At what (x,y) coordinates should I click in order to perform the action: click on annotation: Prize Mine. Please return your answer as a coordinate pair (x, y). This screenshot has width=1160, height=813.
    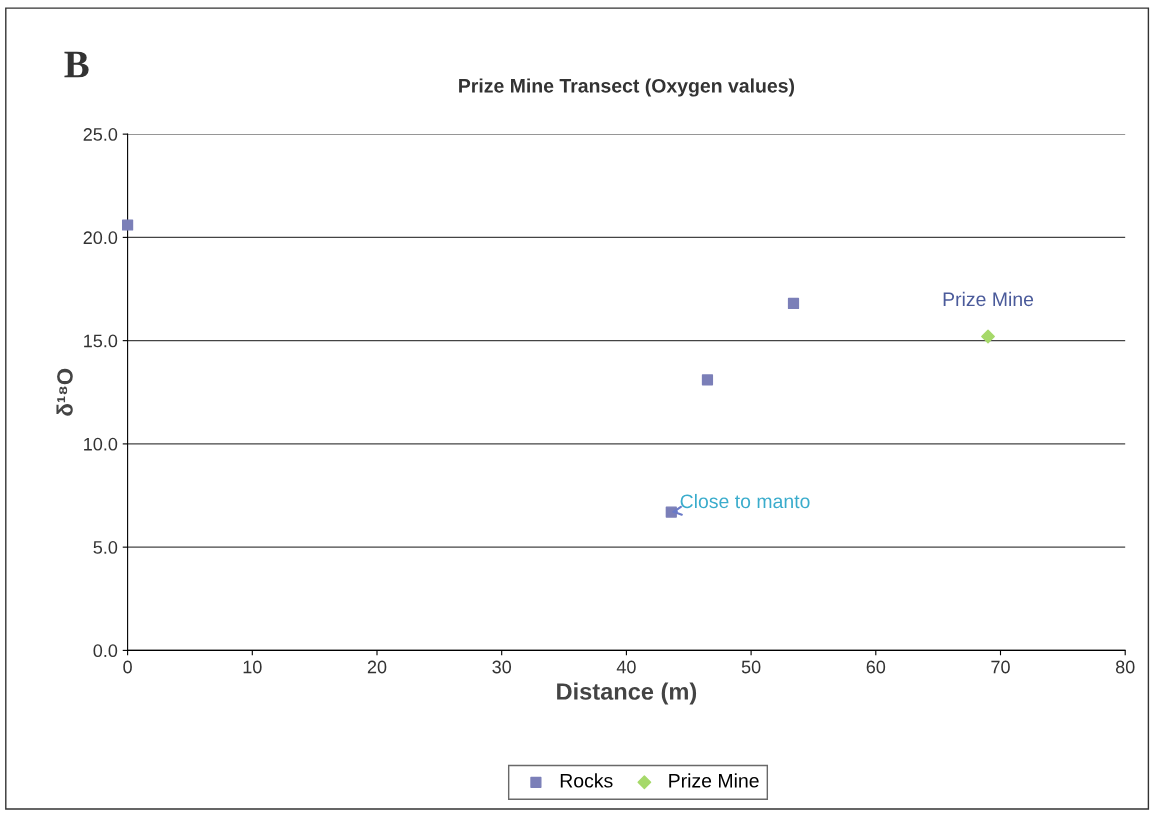
    Looking at the image, I should click on (988, 299).